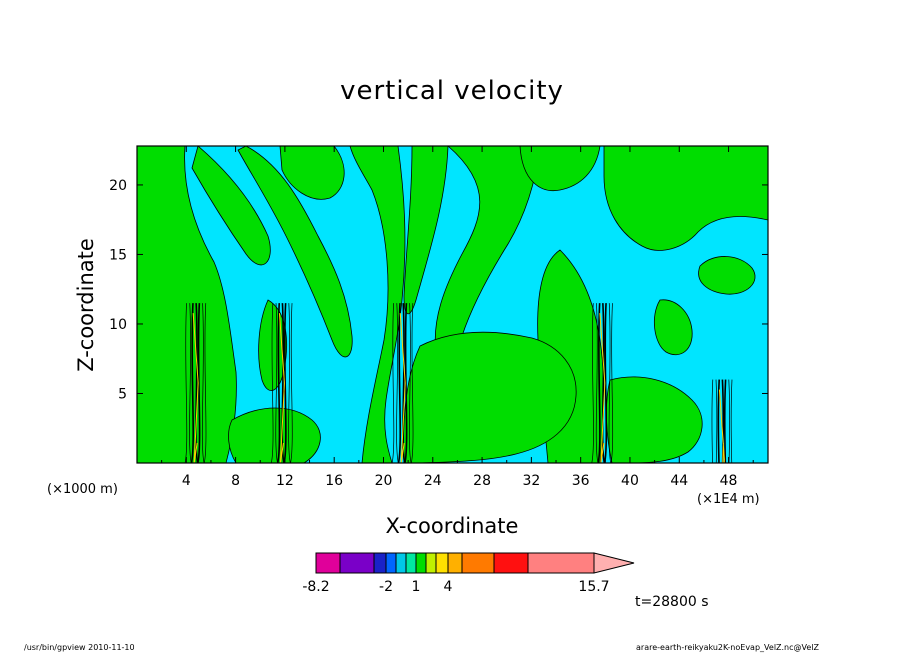 The height and width of the screenshot is (654, 904). Describe the element at coordinates (531, 481) in the screenshot. I see `x-tick-label: 32` at that location.